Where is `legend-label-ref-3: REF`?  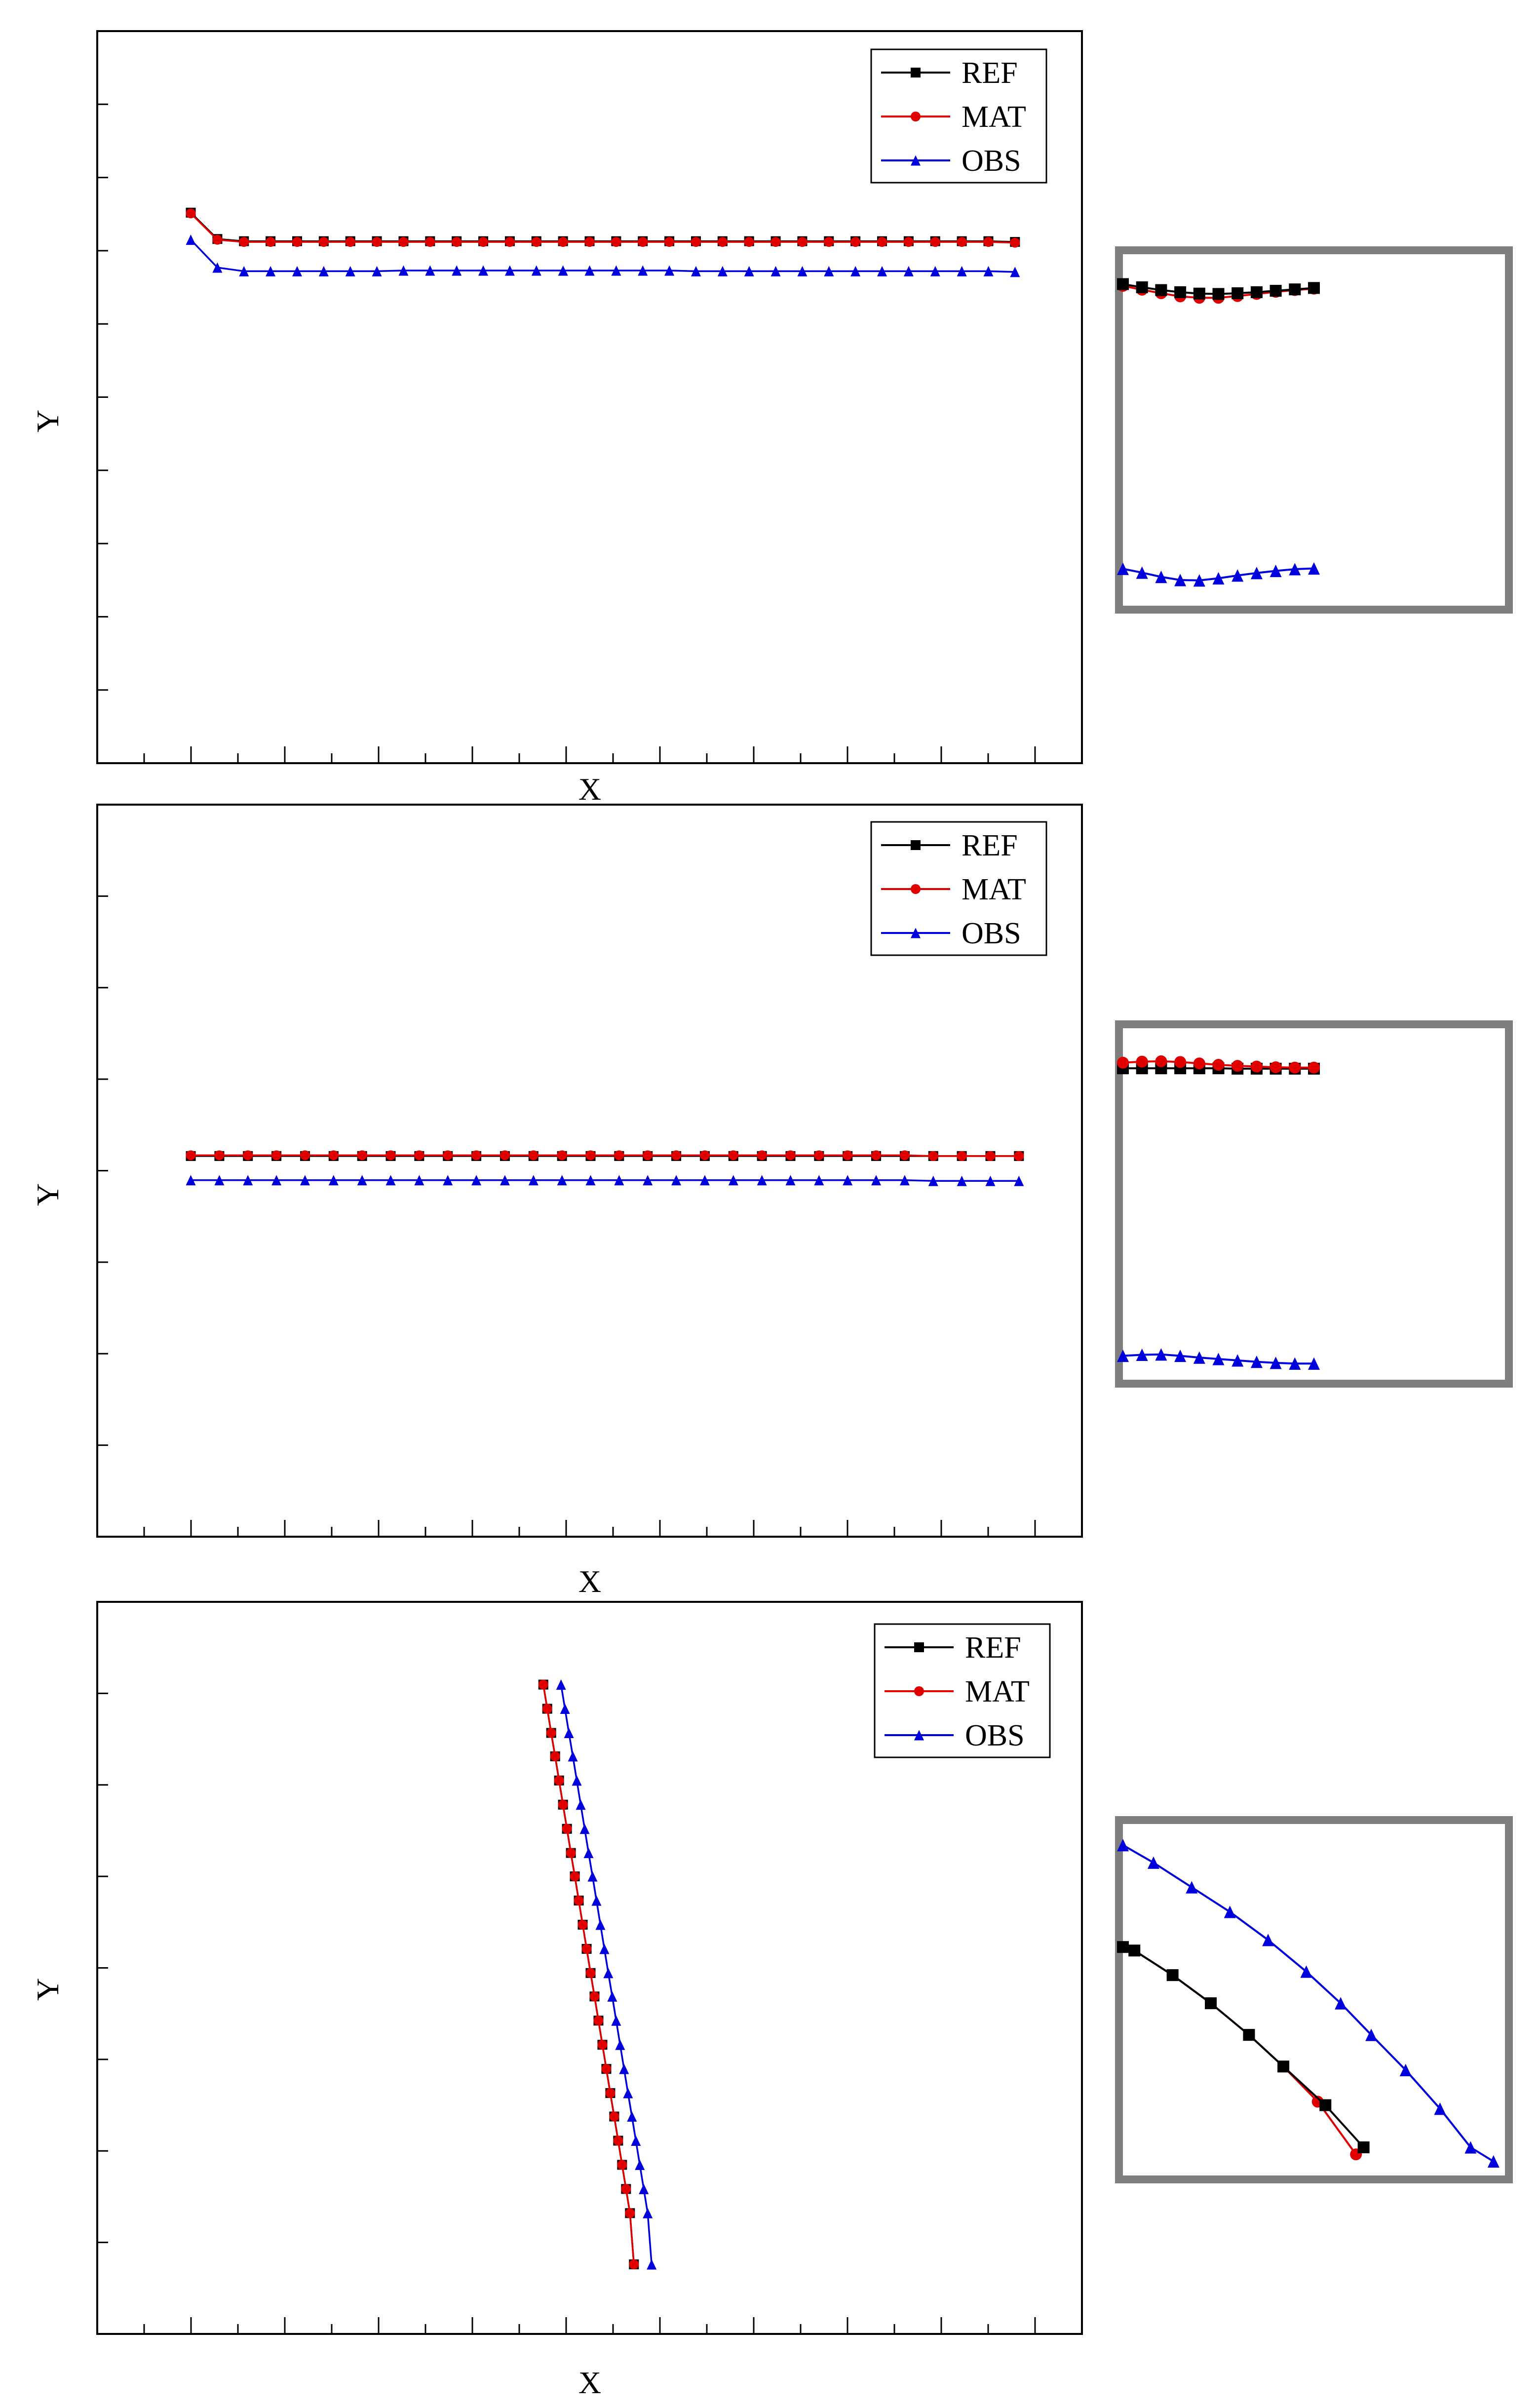 legend-label-ref-3: REF is located at coordinates (993, 1648).